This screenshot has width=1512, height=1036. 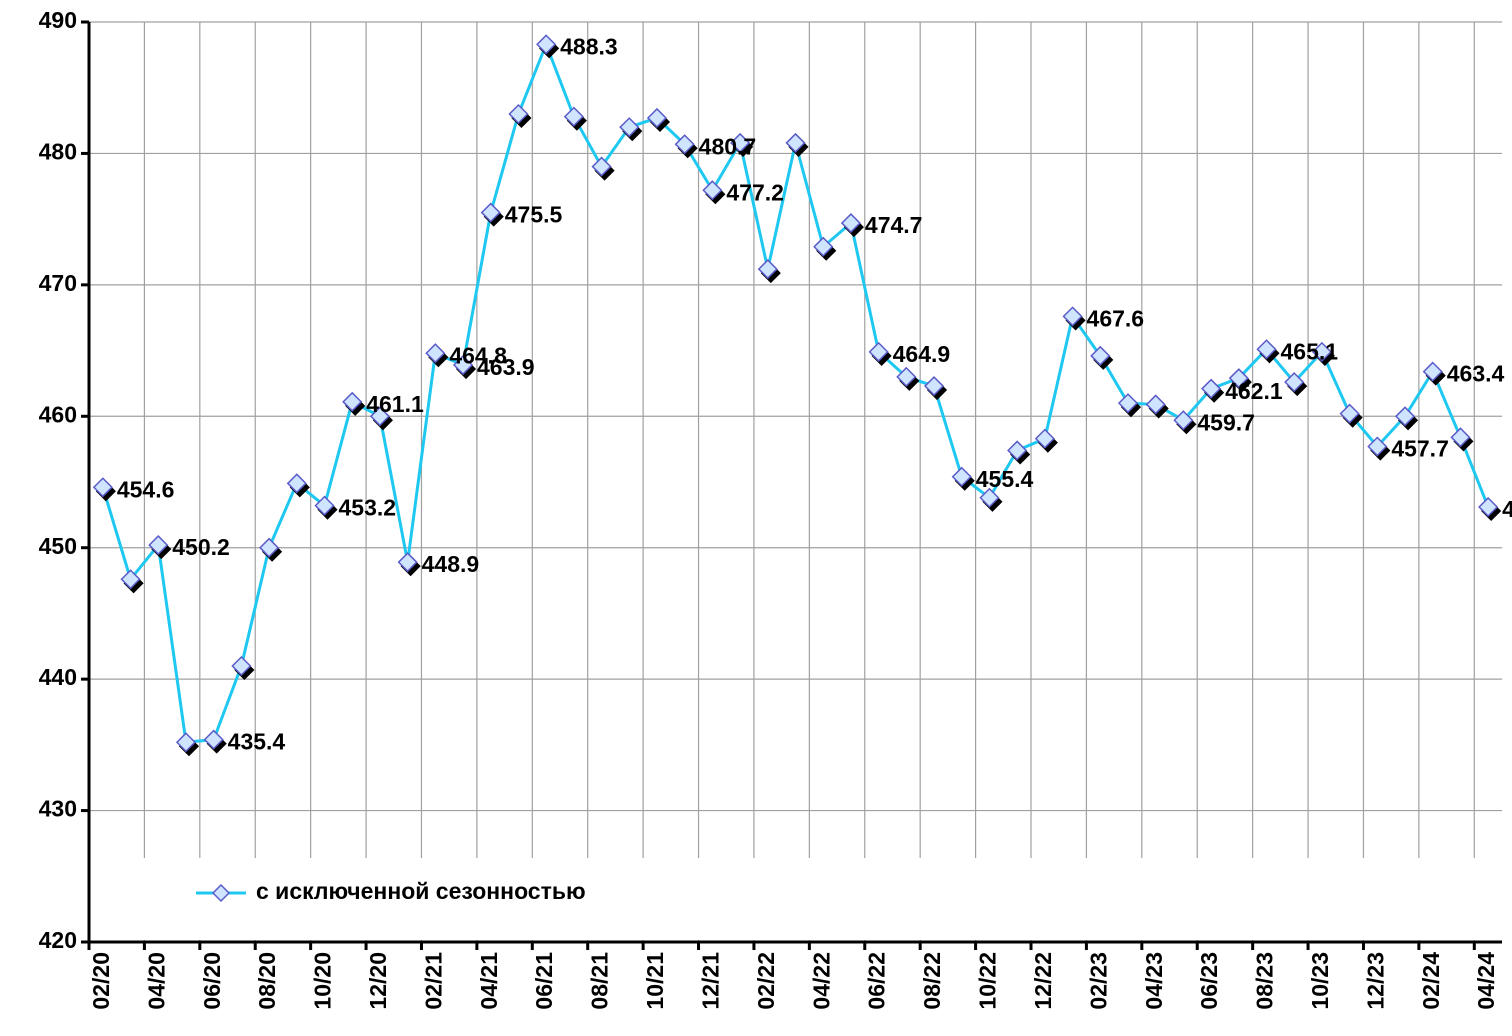 I want to click on x-tick-label: 06/22, so click(x=877, y=981).